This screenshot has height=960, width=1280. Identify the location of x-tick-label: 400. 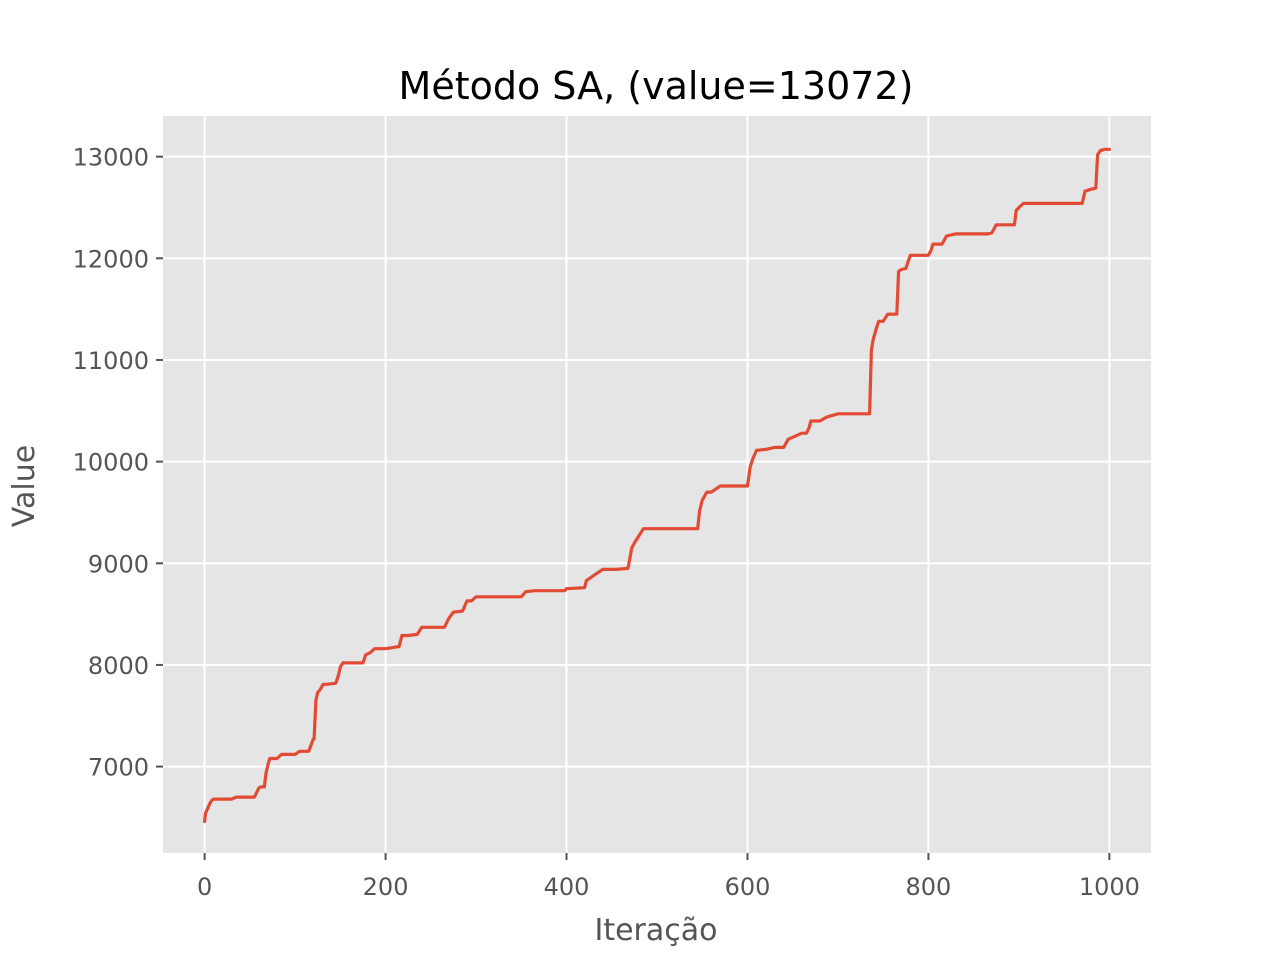
(567, 887).